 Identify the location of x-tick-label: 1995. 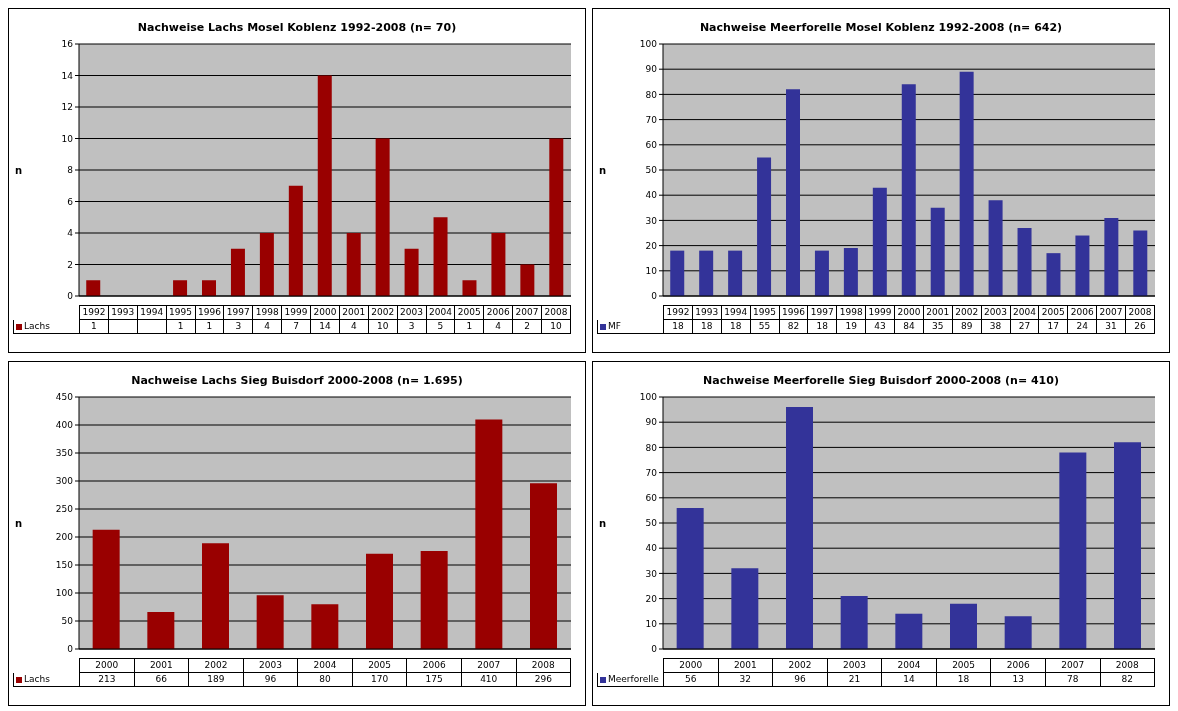
(180, 312).